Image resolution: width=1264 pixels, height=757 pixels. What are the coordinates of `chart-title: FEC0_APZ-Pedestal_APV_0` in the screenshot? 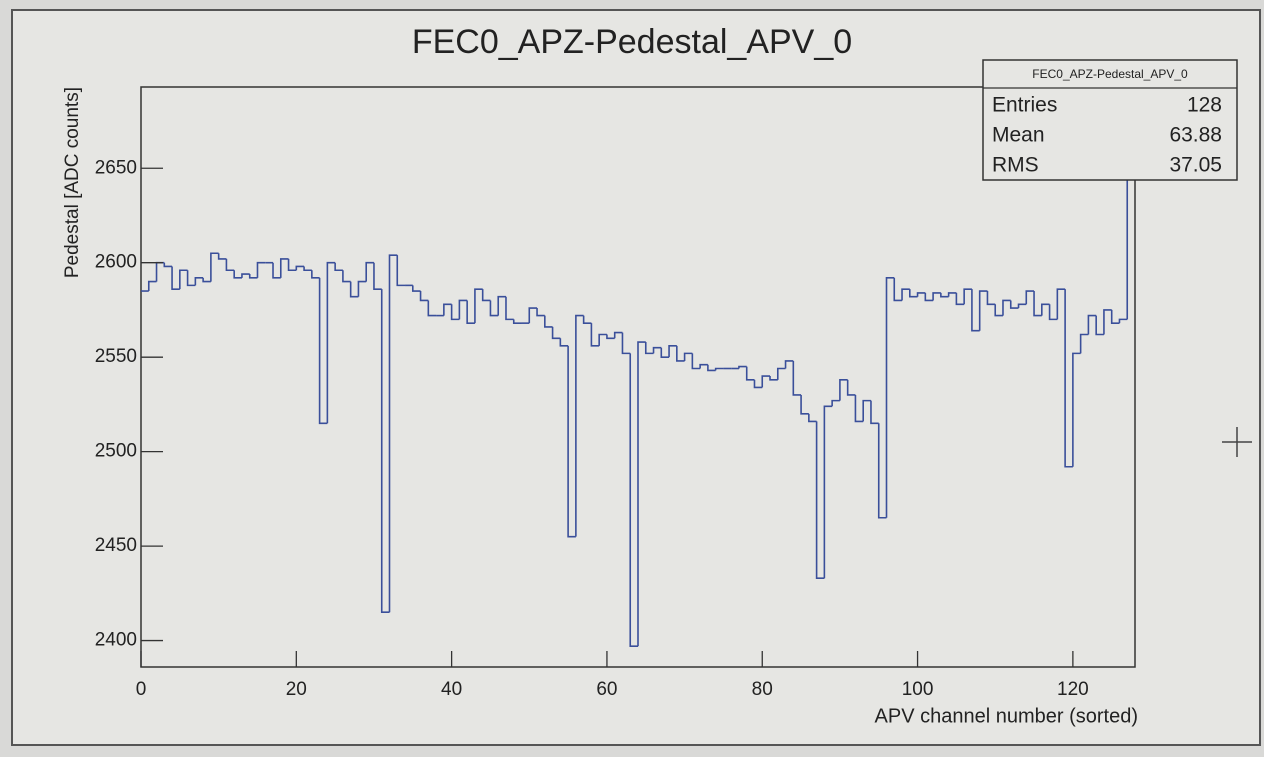 It's located at (632, 42).